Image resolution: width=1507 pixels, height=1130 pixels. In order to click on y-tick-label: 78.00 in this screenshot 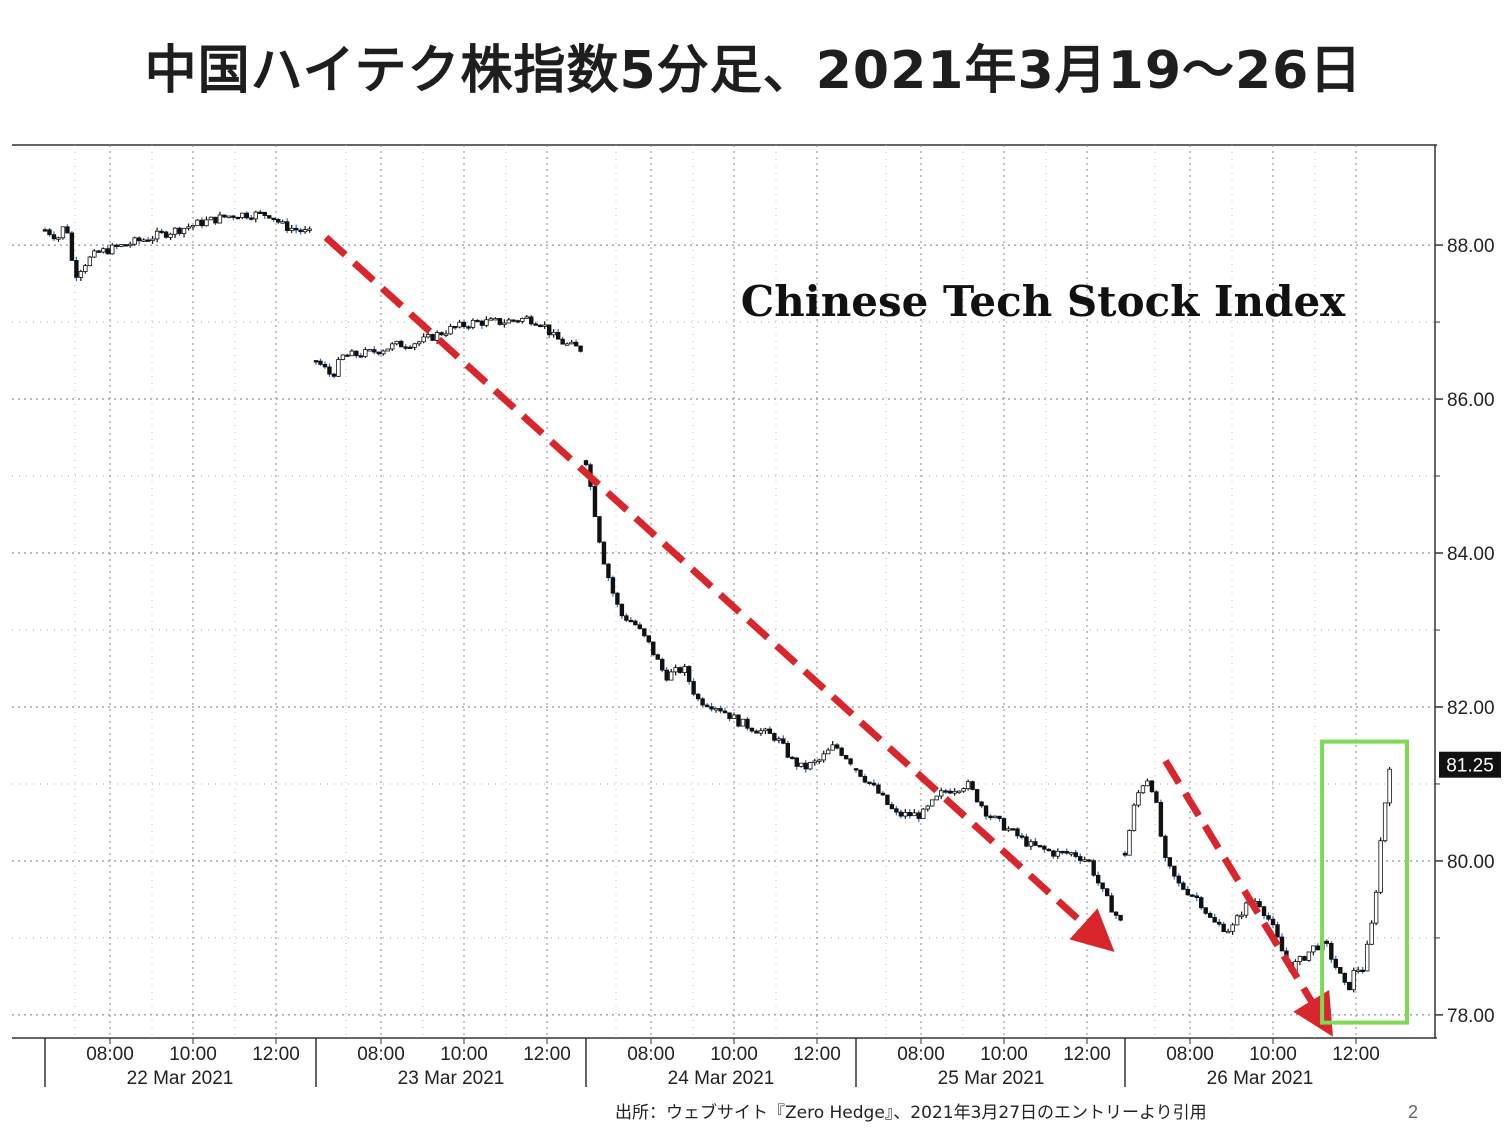, I will do `click(1471, 1016)`.